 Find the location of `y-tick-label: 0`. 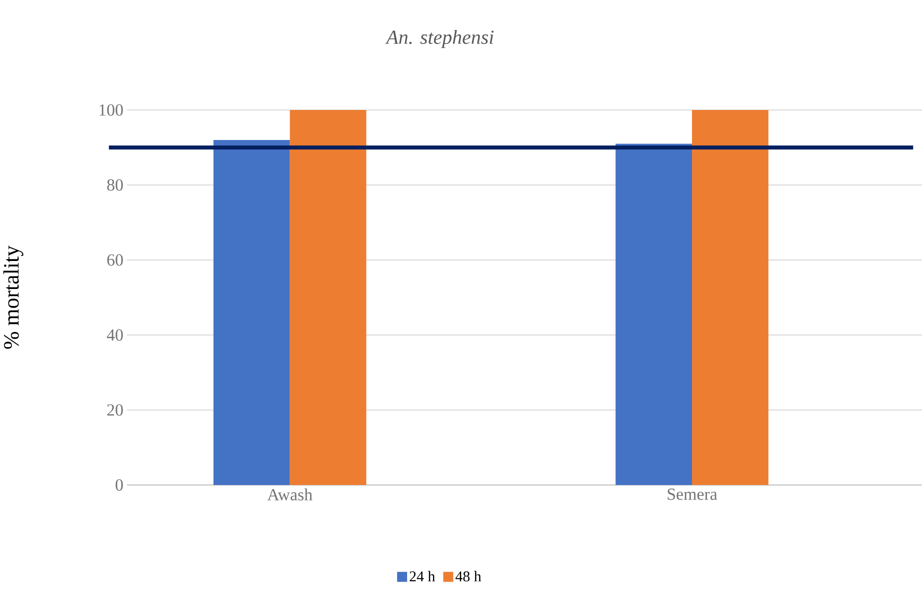

y-tick-label: 0 is located at coordinates (119, 485).